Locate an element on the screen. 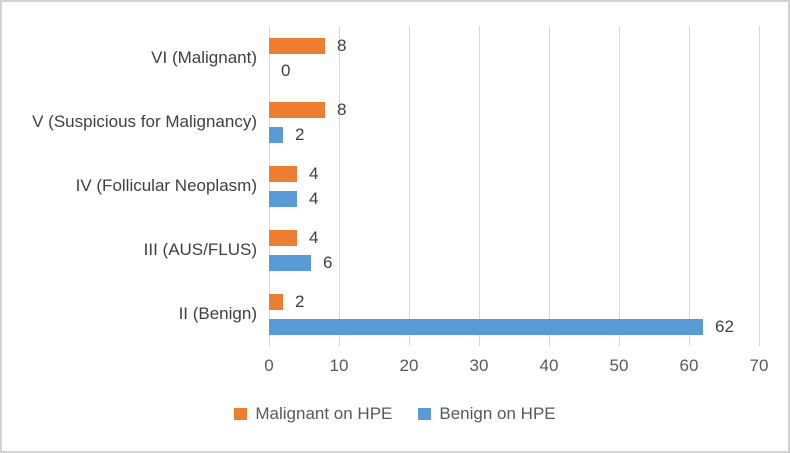 This screenshot has width=790, height=453. legend: Malignant on HPE Benign on HPE is located at coordinates (395, 414).